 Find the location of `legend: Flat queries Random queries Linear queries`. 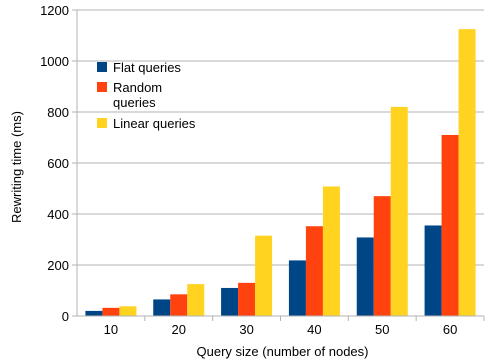

legend: Flat queries Random queries Linear queries is located at coordinates (146, 95).